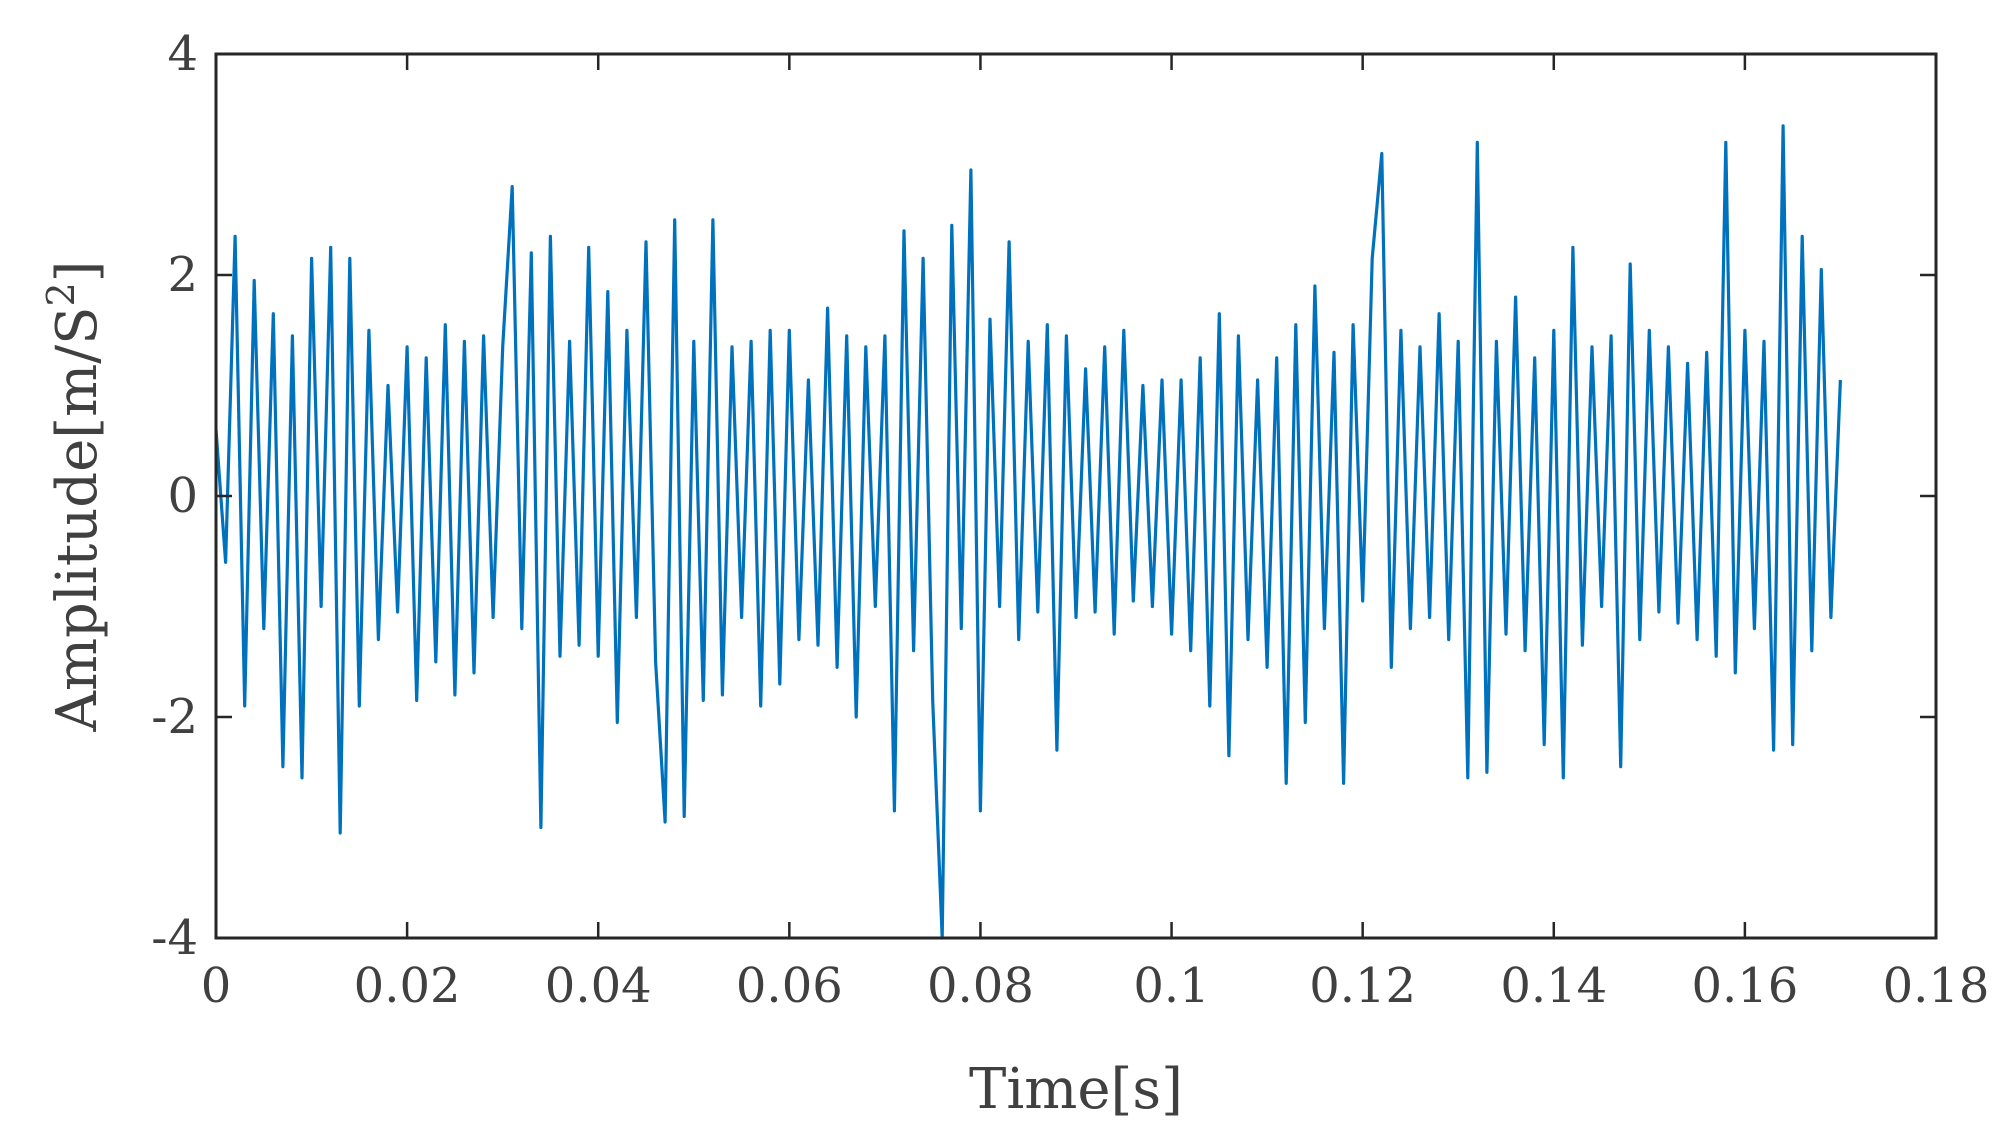 The image size is (2008, 1144). Describe the element at coordinates (1362, 986) in the screenshot. I see `x-tick-label: 0.12` at that location.